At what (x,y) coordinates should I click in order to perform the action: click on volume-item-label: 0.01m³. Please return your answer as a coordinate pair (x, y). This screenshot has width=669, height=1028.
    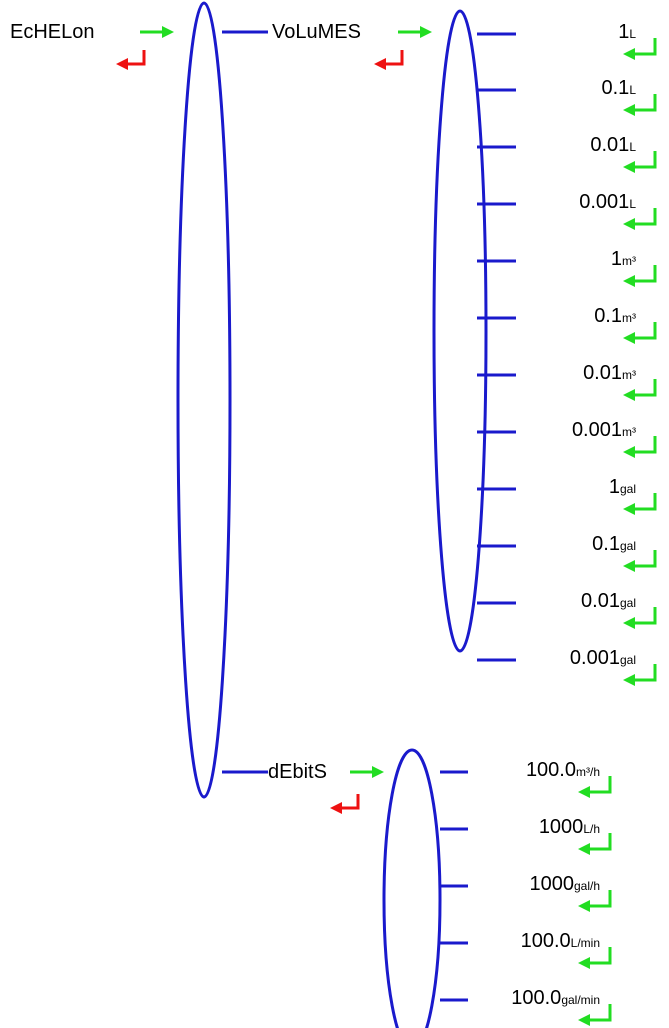
    Looking at the image, I should click on (609, 373).